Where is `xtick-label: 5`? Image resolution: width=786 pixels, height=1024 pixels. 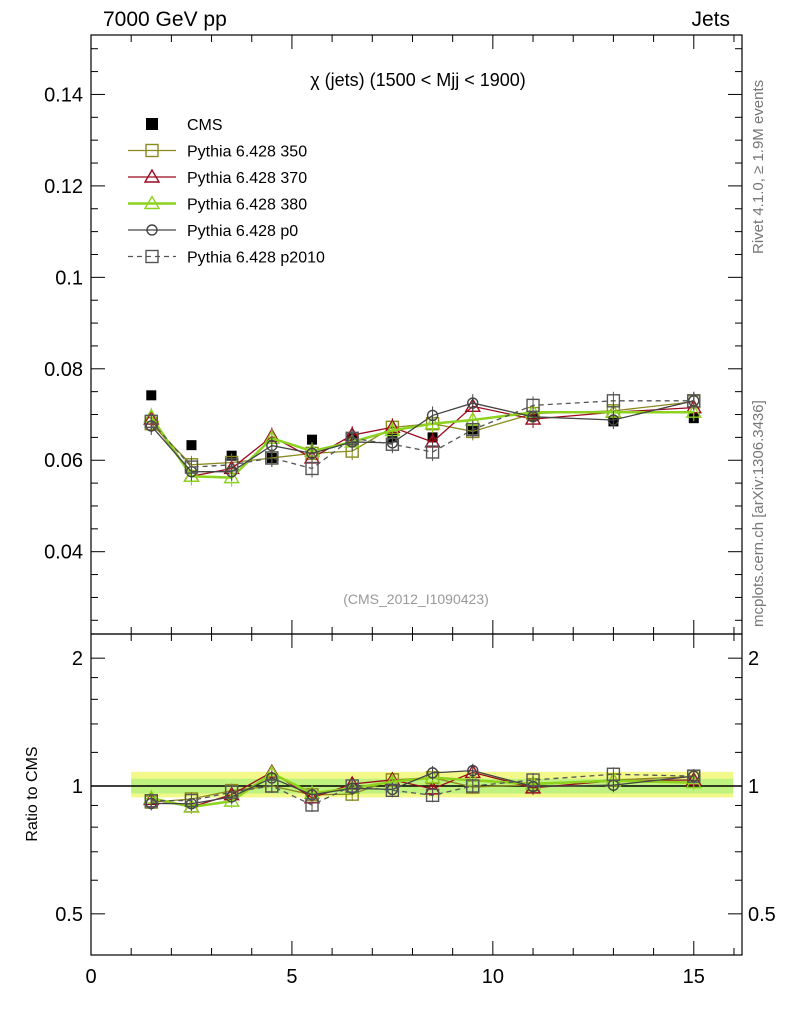 xtick-label: 5 is located at coordinates (291, 977).